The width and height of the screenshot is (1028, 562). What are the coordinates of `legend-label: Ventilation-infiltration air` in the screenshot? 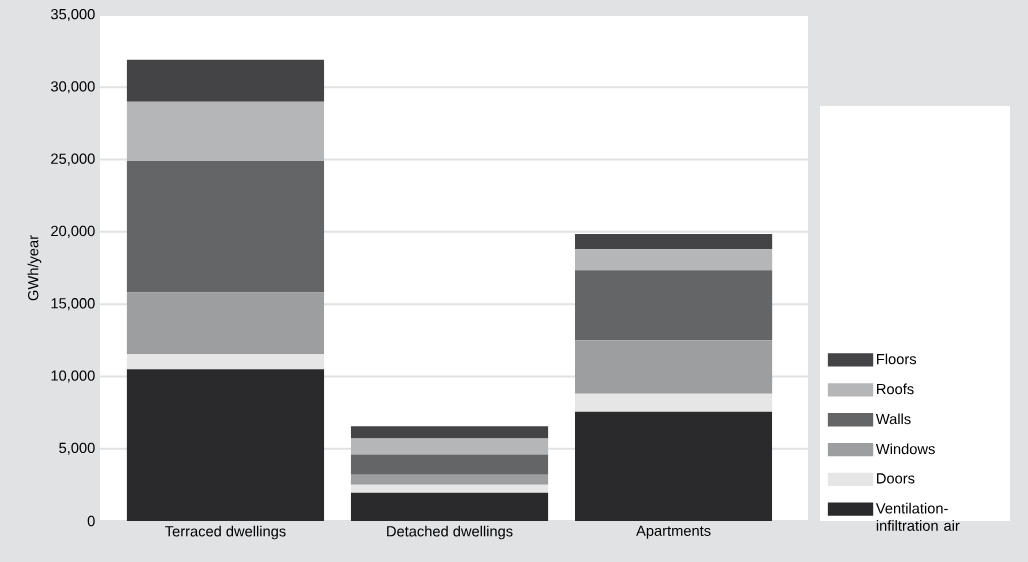 It's located at (917, 516).